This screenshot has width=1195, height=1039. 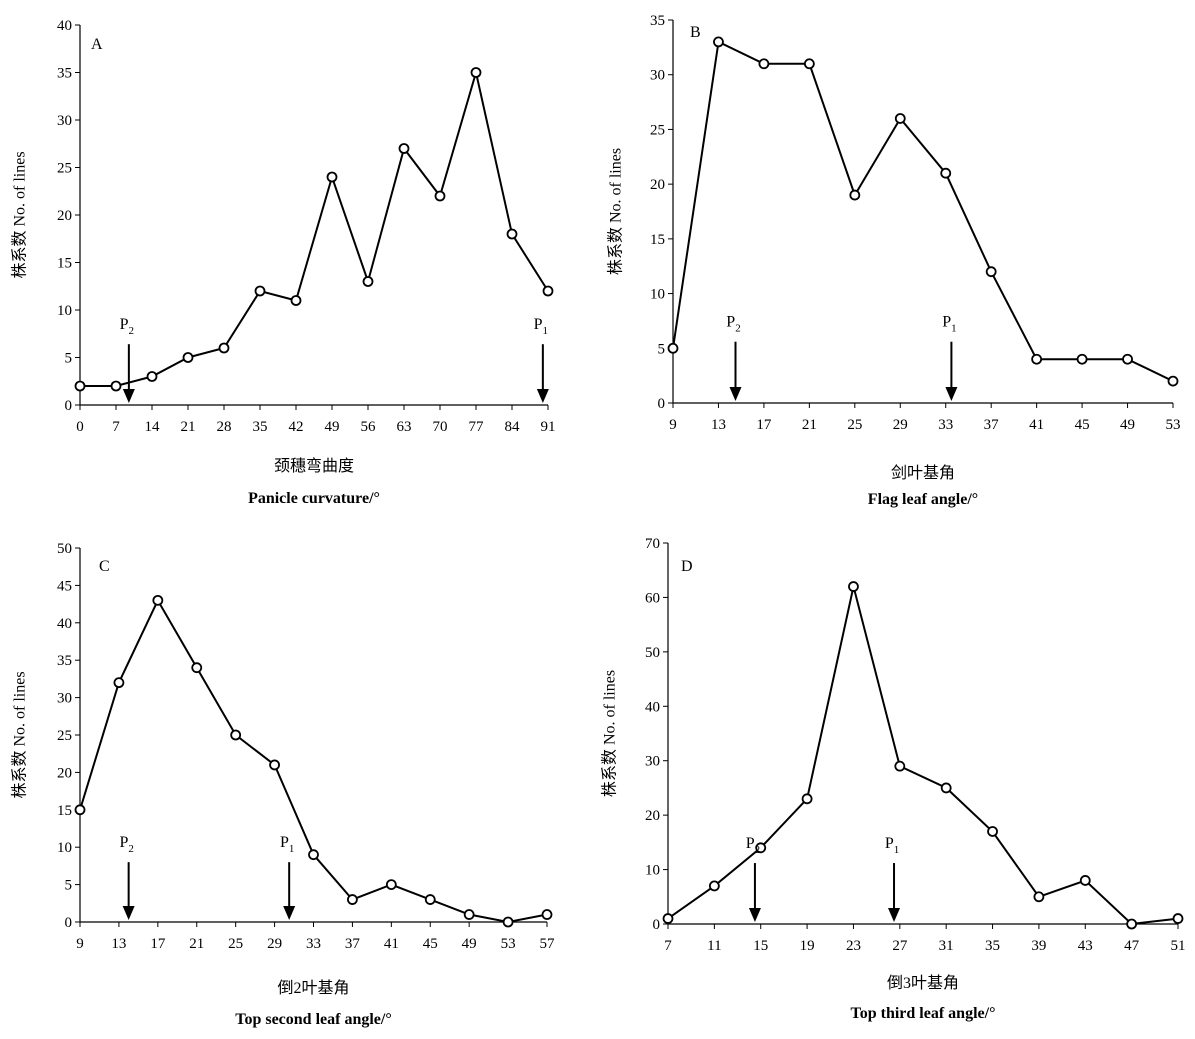 What do you see at coordinates (513, 427) in the screenshot?
I see `x-tick-label: 84` at bounding box center [513, 427].